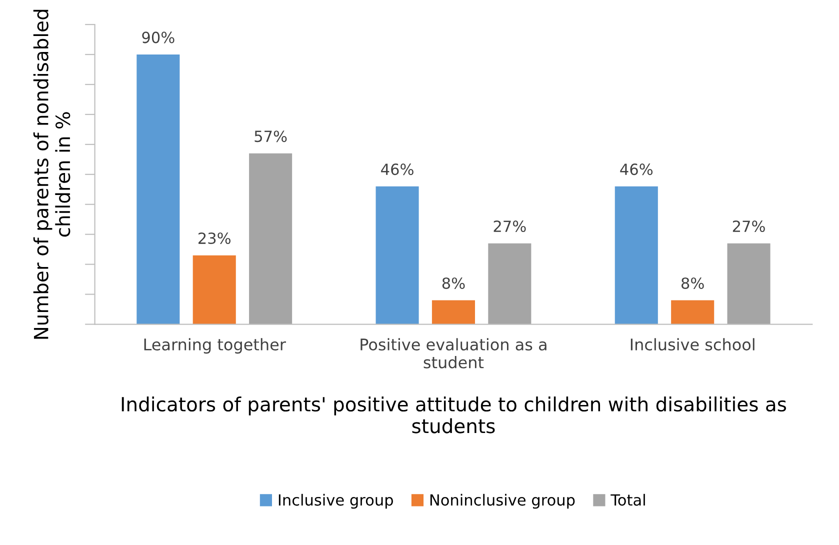  What do you see at coordinates (502, 501) in the screenshot?
I see `legend-label: Noninclusive group` at bounding box center [502, 501].